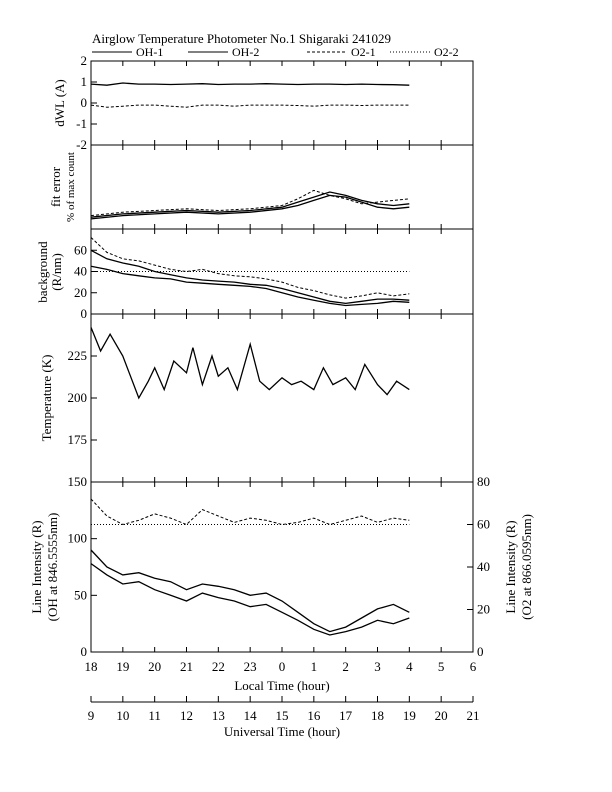  I want to click on temperature-ylabel: Temperature (K), so click(46, 398).